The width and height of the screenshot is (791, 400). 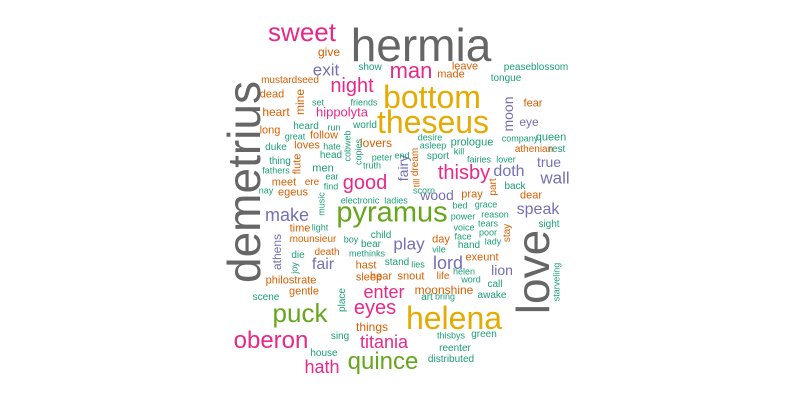 What do you see at coordinates (322, 367) in the screenshot?
I see `word-hath: hath` at bounding box center [322, 367].